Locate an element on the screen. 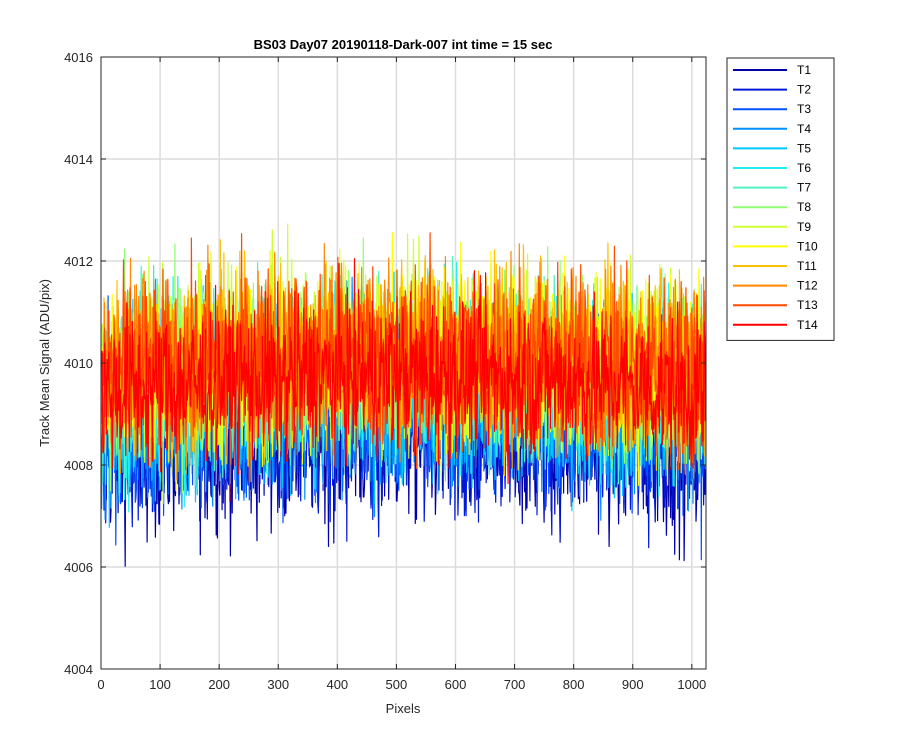  legend: T1 T2 T3 T4 T5 T6 T7 T8 T9 T10 T11 T12 T13 T14 is located at coordinates (780, 199).